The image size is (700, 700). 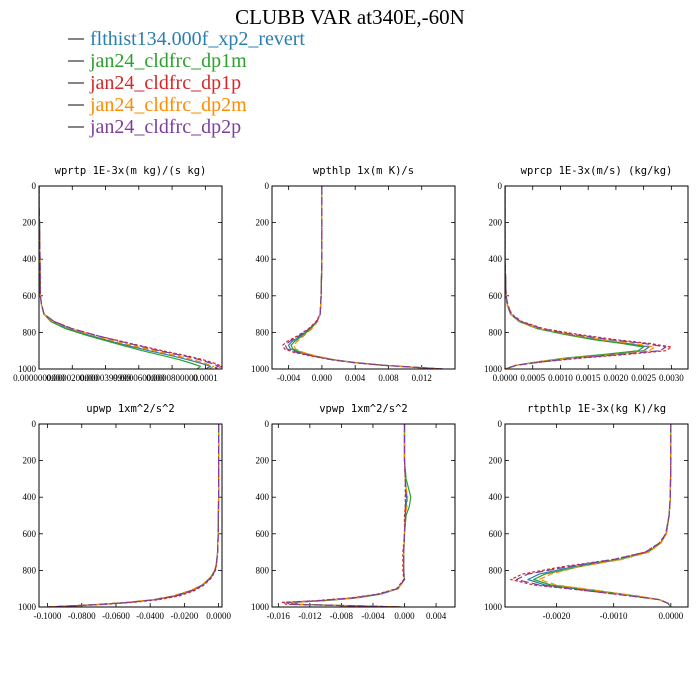 What do you see at coordinates (72, 378) in the screenshot?
I see `x-tick-label: 0.0000200000` at bounding box center [72, 378].